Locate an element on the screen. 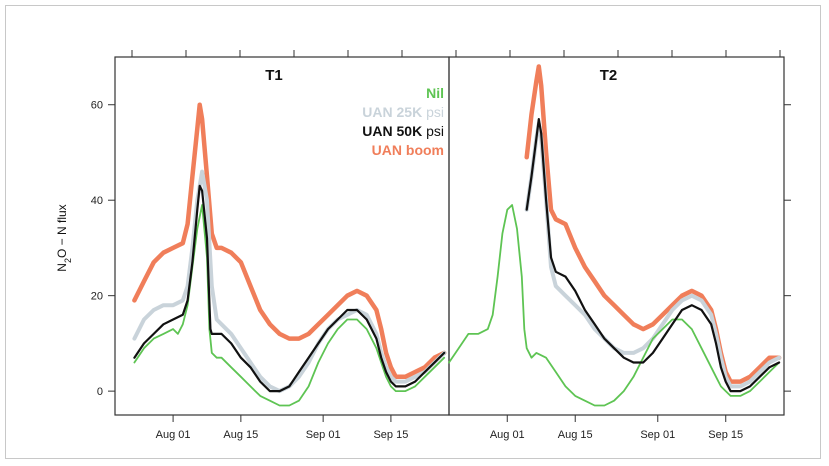 This screenshot has width=829, height=466. legend-entry-uan-50k: UAN 50K psi is located at coordinates (403, 131).